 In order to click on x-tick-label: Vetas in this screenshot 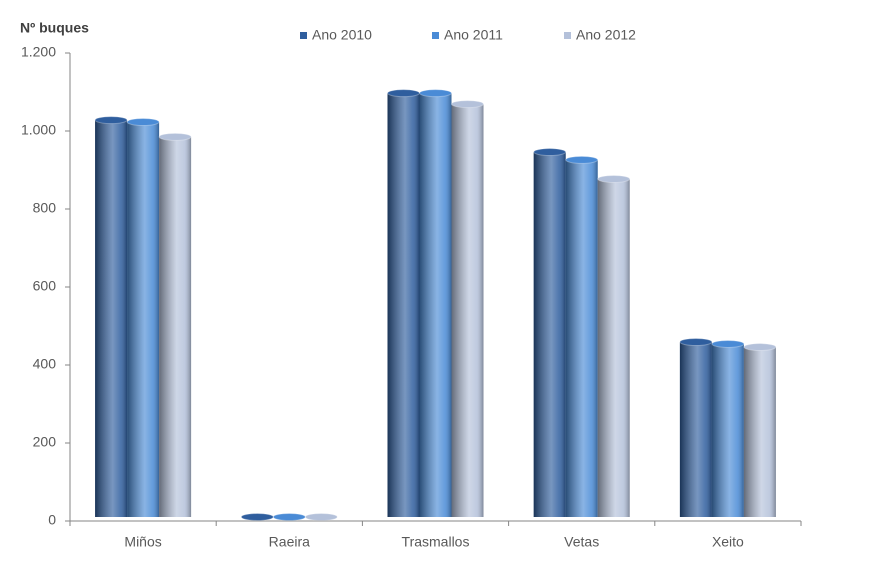, I will do `click(581, 542)`.